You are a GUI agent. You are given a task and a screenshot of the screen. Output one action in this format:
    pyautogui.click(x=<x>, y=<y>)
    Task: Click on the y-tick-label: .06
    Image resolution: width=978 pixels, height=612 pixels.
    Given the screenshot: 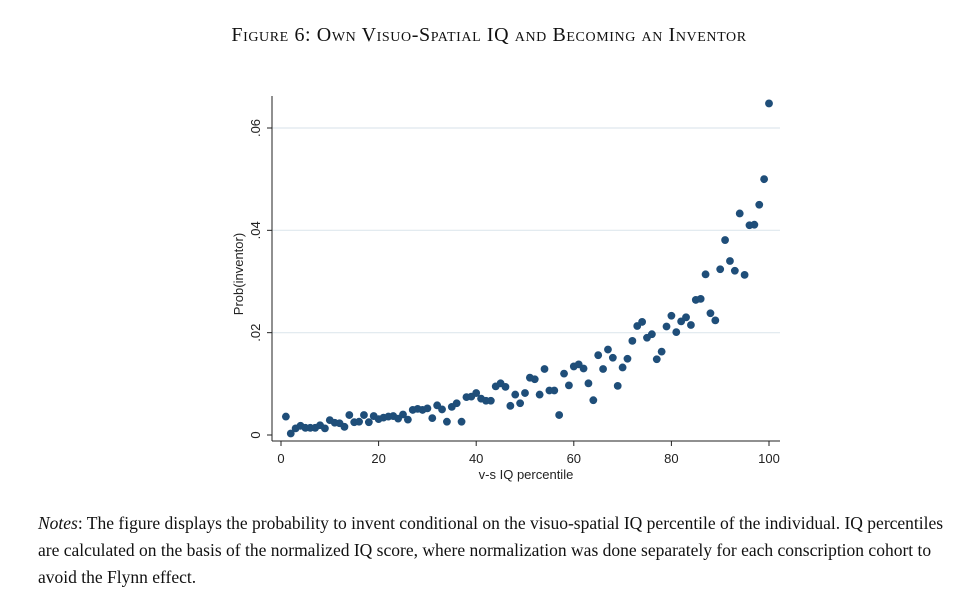 What is the action you would take?
    pyautogui.click(x=255, y=128)
    